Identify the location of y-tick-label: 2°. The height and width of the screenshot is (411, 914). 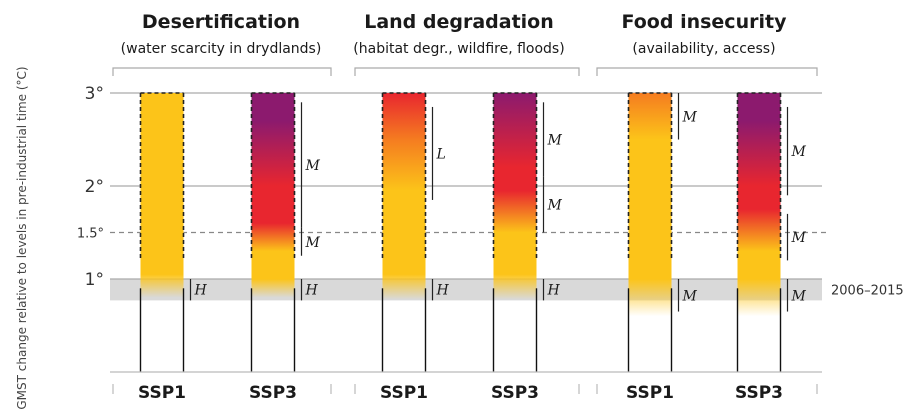
(94, 187).